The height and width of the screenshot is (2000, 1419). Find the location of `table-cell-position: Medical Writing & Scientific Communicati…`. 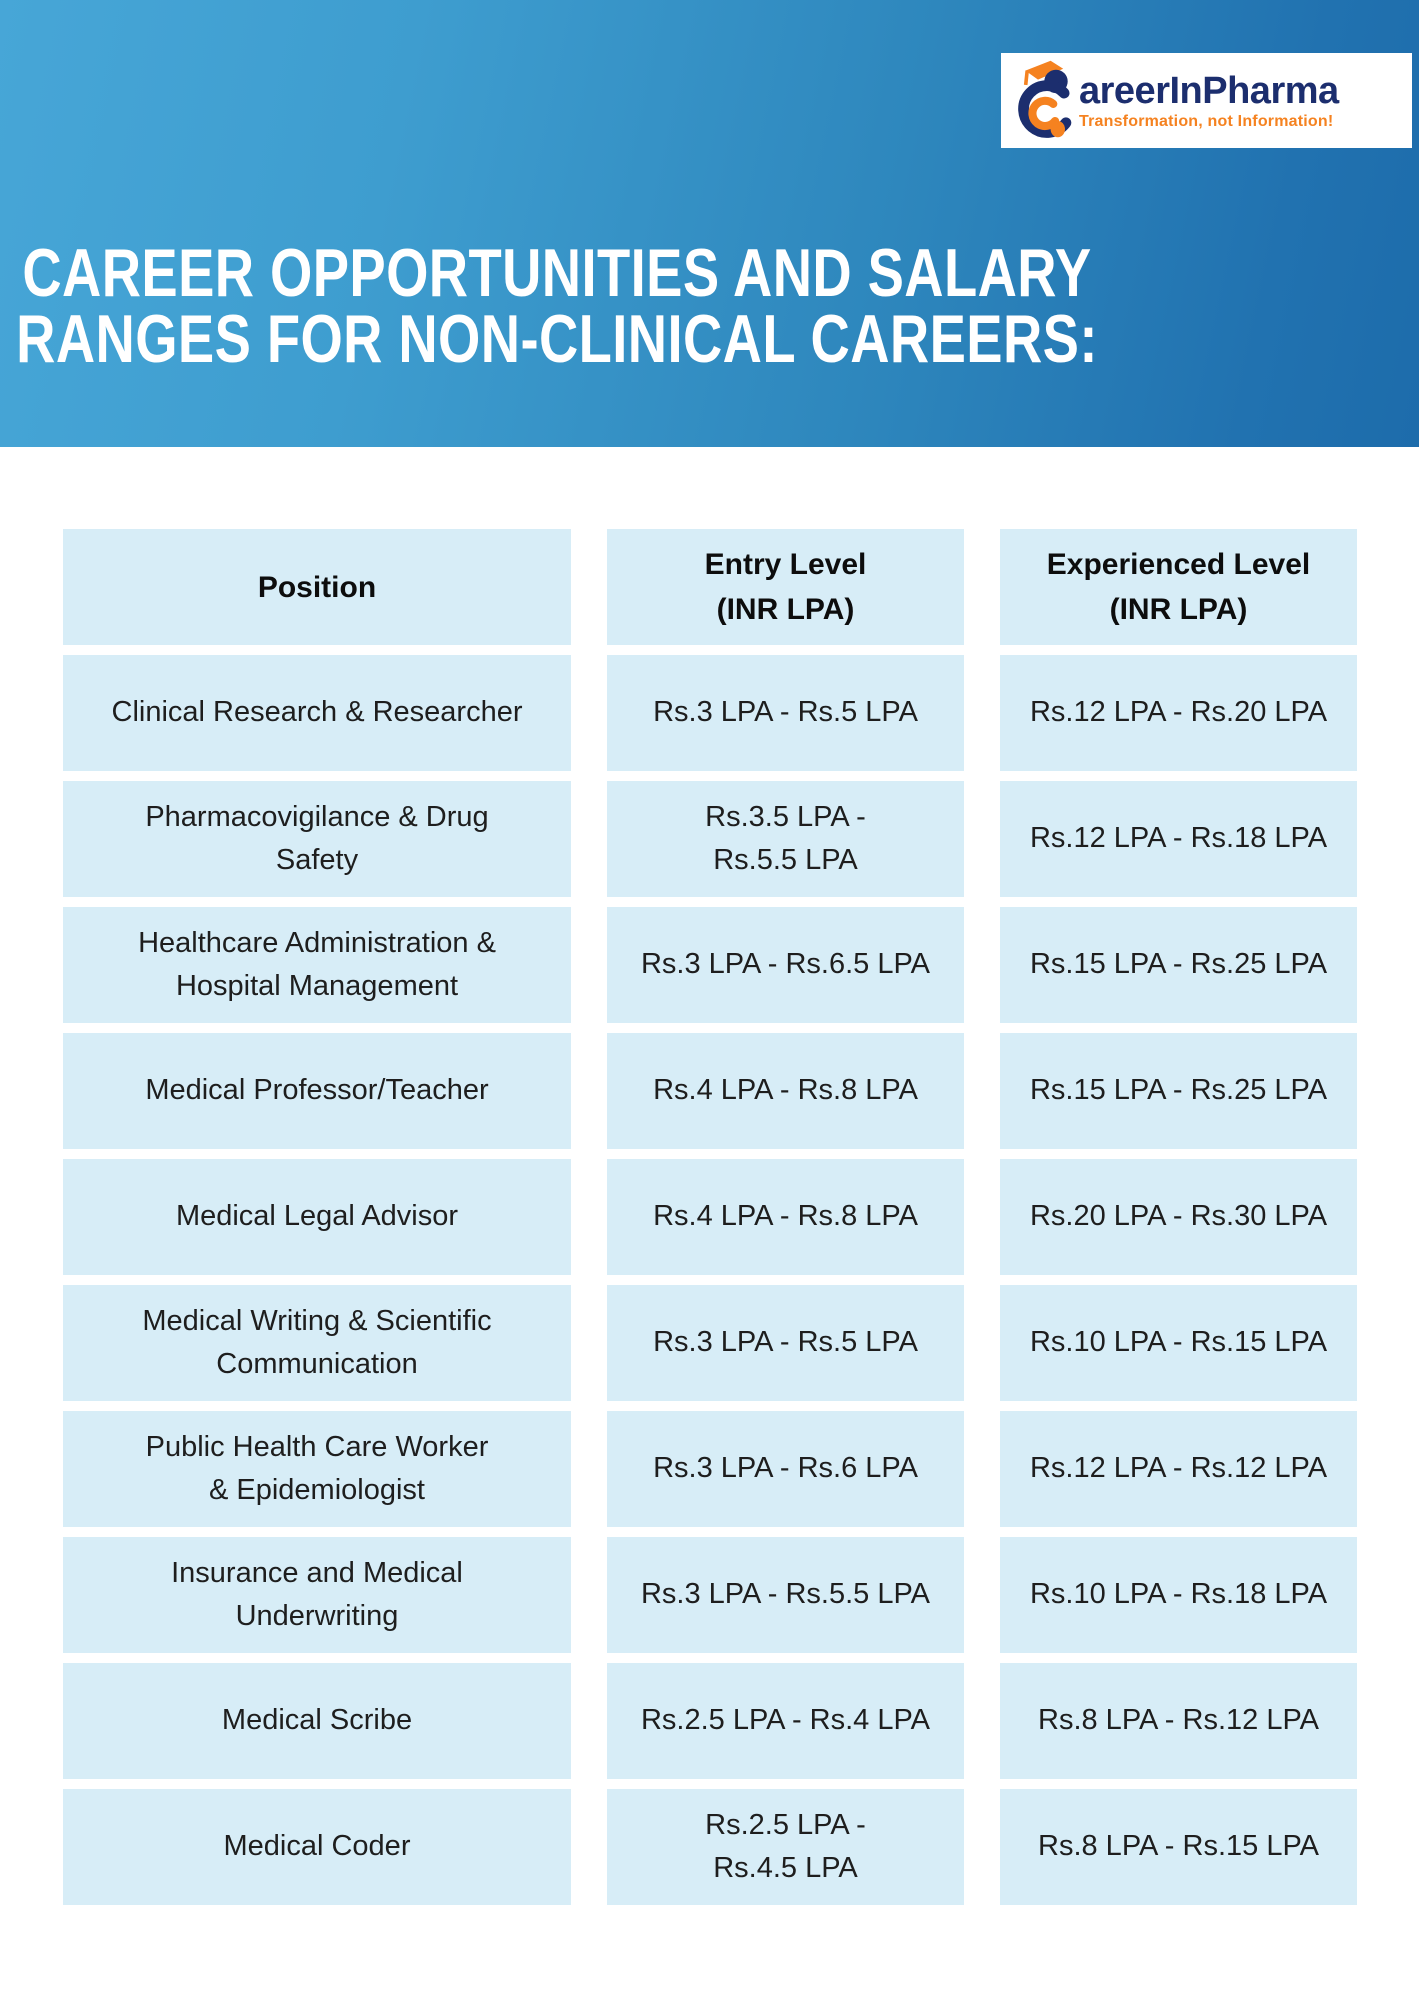

table-cell-position: Medical Writing & Scientific Communicati… is located at coordinates (317, 1343).